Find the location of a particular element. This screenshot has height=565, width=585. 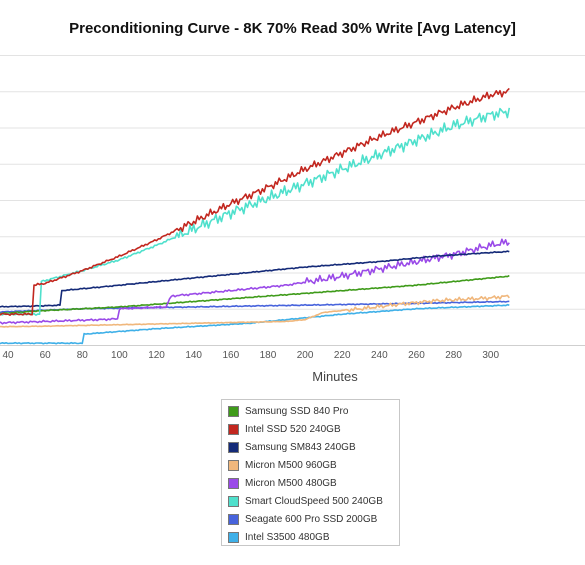

legend-item: Micron M500 960GB is located at coordinates (310, 465).